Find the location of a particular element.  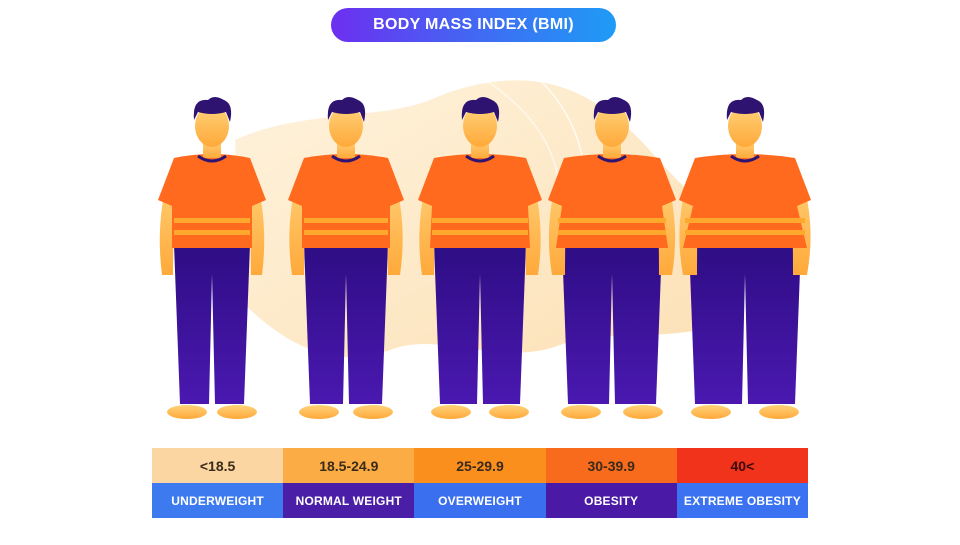

range-cell-underweight: <18.5 is located at coordinates (218, 465).